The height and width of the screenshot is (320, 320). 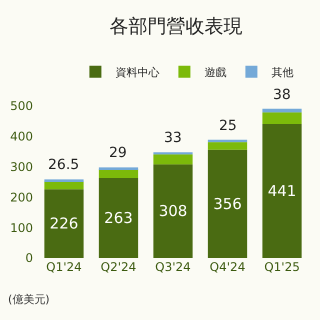 I want to click on data-label: 441, so click(x=282, y=191).